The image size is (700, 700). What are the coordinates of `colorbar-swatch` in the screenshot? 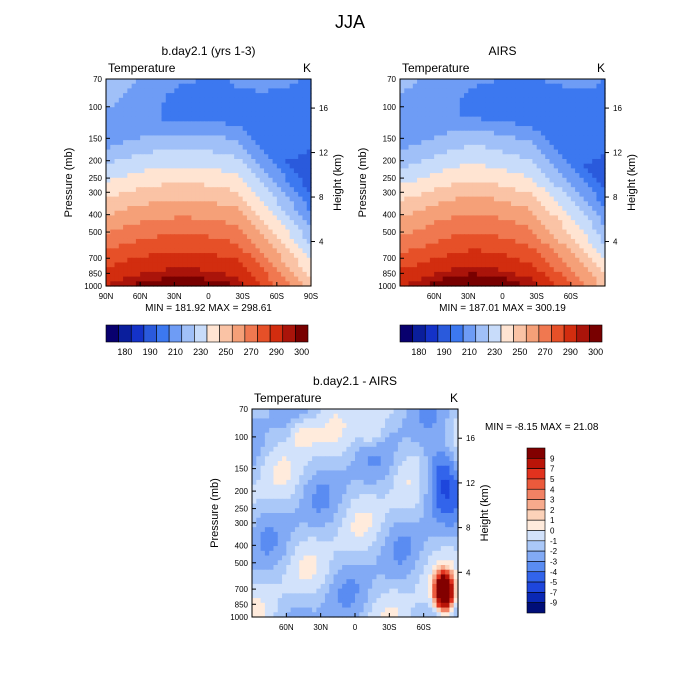 It's located at (201, 333).